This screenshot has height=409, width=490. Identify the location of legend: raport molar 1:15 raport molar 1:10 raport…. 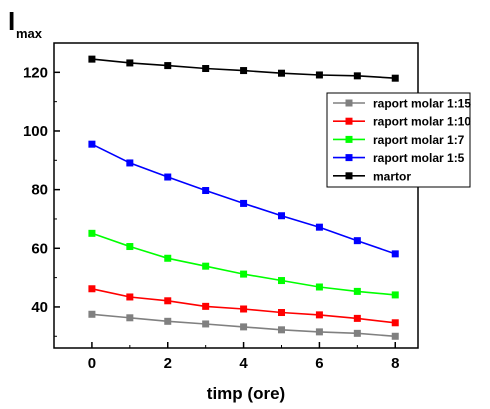
(398, 140).